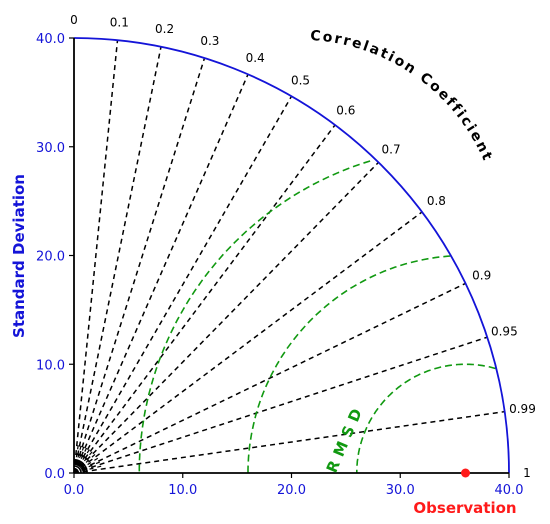 The width and height of the screenshot is (550, 524). I want to click on correlation-tick-label: 0.8, so click(436, 201).